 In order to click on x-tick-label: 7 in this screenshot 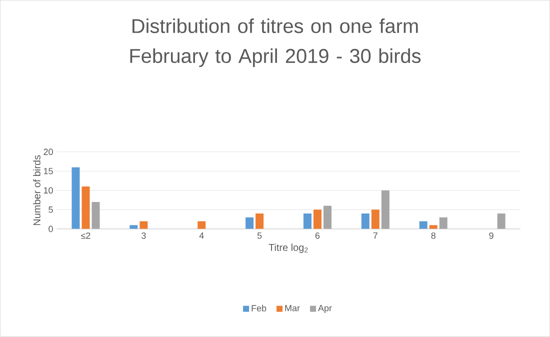, I will do `click(375, 235)`.